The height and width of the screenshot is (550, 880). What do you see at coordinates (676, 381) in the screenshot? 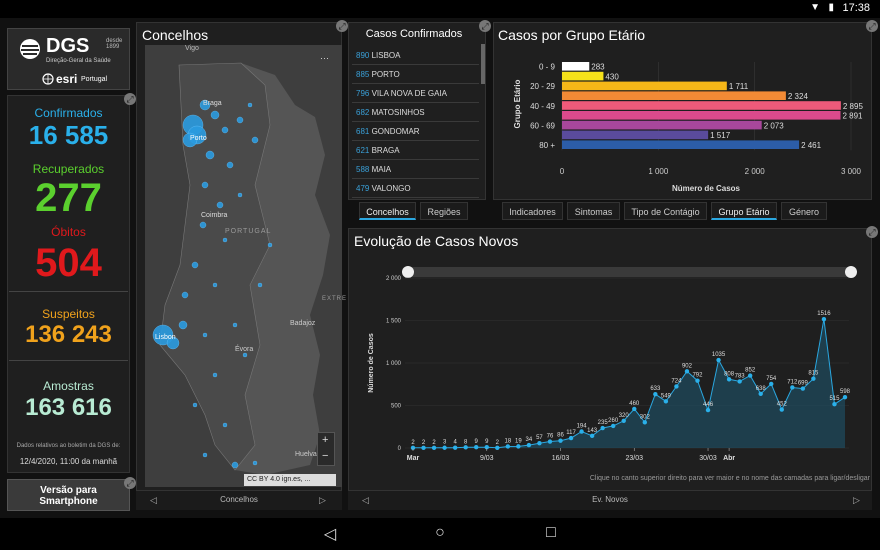
I see `daily-point-label: 724` at bounding box center [676, 381].